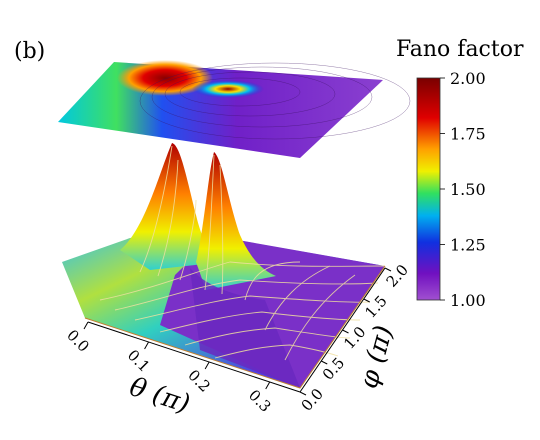 This screenshot has width=540, height=440. I want to click on contour-lines, so click(275, 101).